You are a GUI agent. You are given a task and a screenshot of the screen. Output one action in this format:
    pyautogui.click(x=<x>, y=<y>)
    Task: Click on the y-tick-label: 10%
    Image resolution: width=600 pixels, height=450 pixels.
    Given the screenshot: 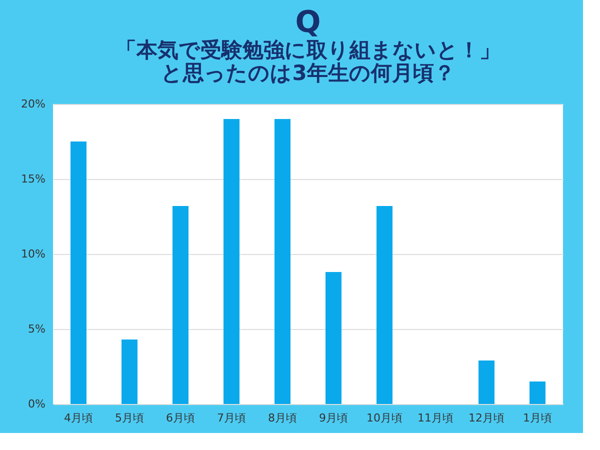 What is the action you would take?
    pyautogui.click(x=33, y=254)
    